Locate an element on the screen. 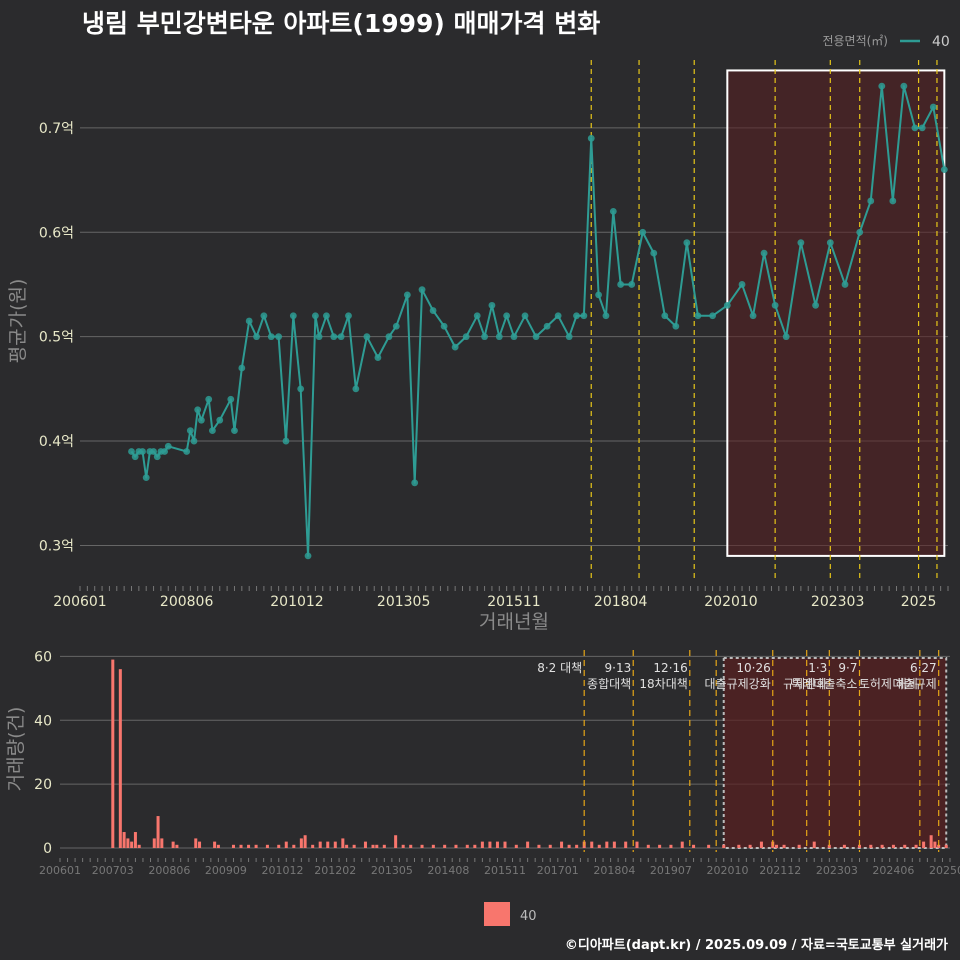  x-tick-label: 201511 is located at coordinates (513, 602).